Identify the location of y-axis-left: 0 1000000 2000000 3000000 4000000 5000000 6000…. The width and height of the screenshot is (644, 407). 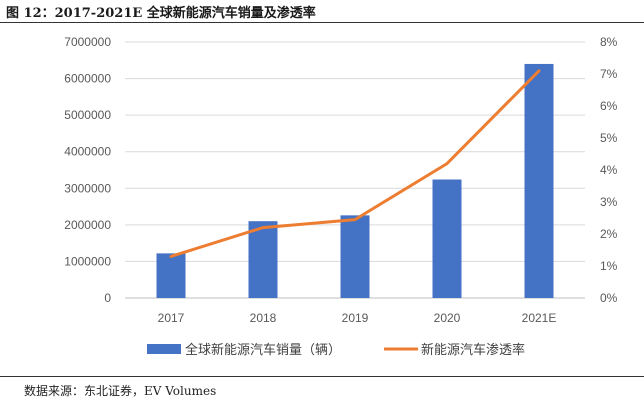
(87, 170).